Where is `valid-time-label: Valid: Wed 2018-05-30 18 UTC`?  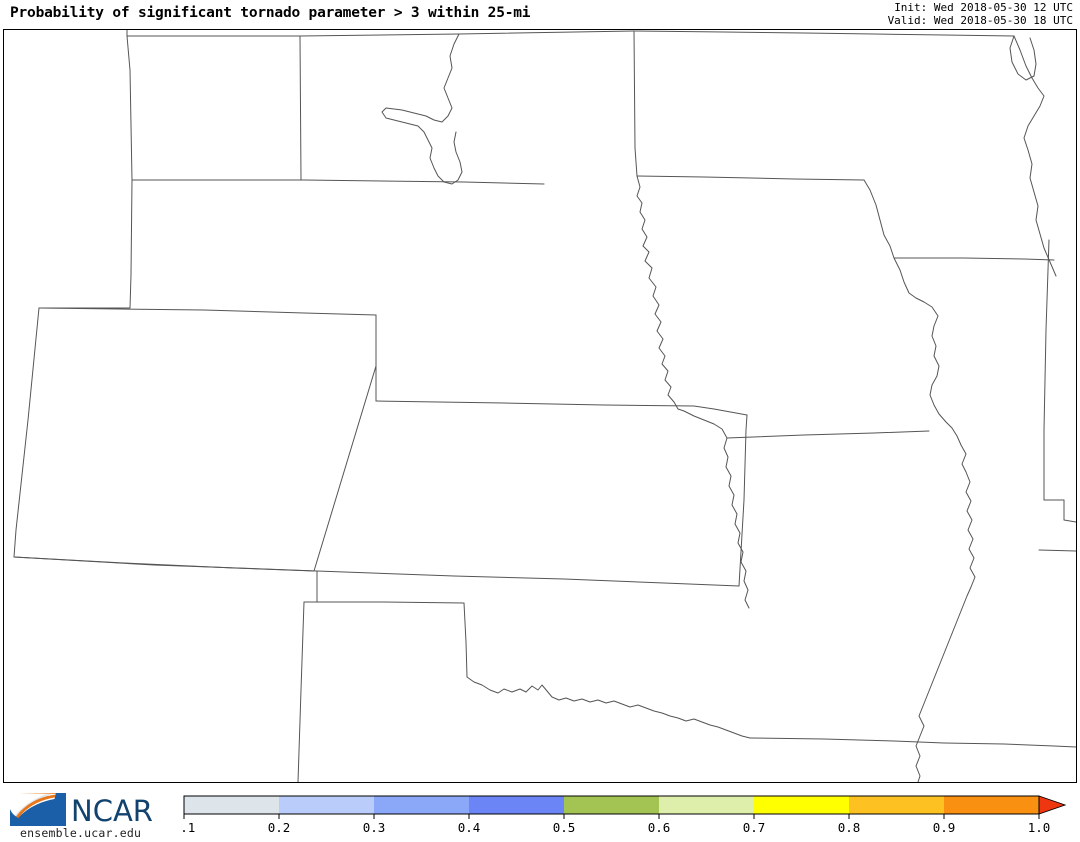 valid-time-label: Valid: Wed 2018-05-30 18 UTC is located at coordinates (980, 20).